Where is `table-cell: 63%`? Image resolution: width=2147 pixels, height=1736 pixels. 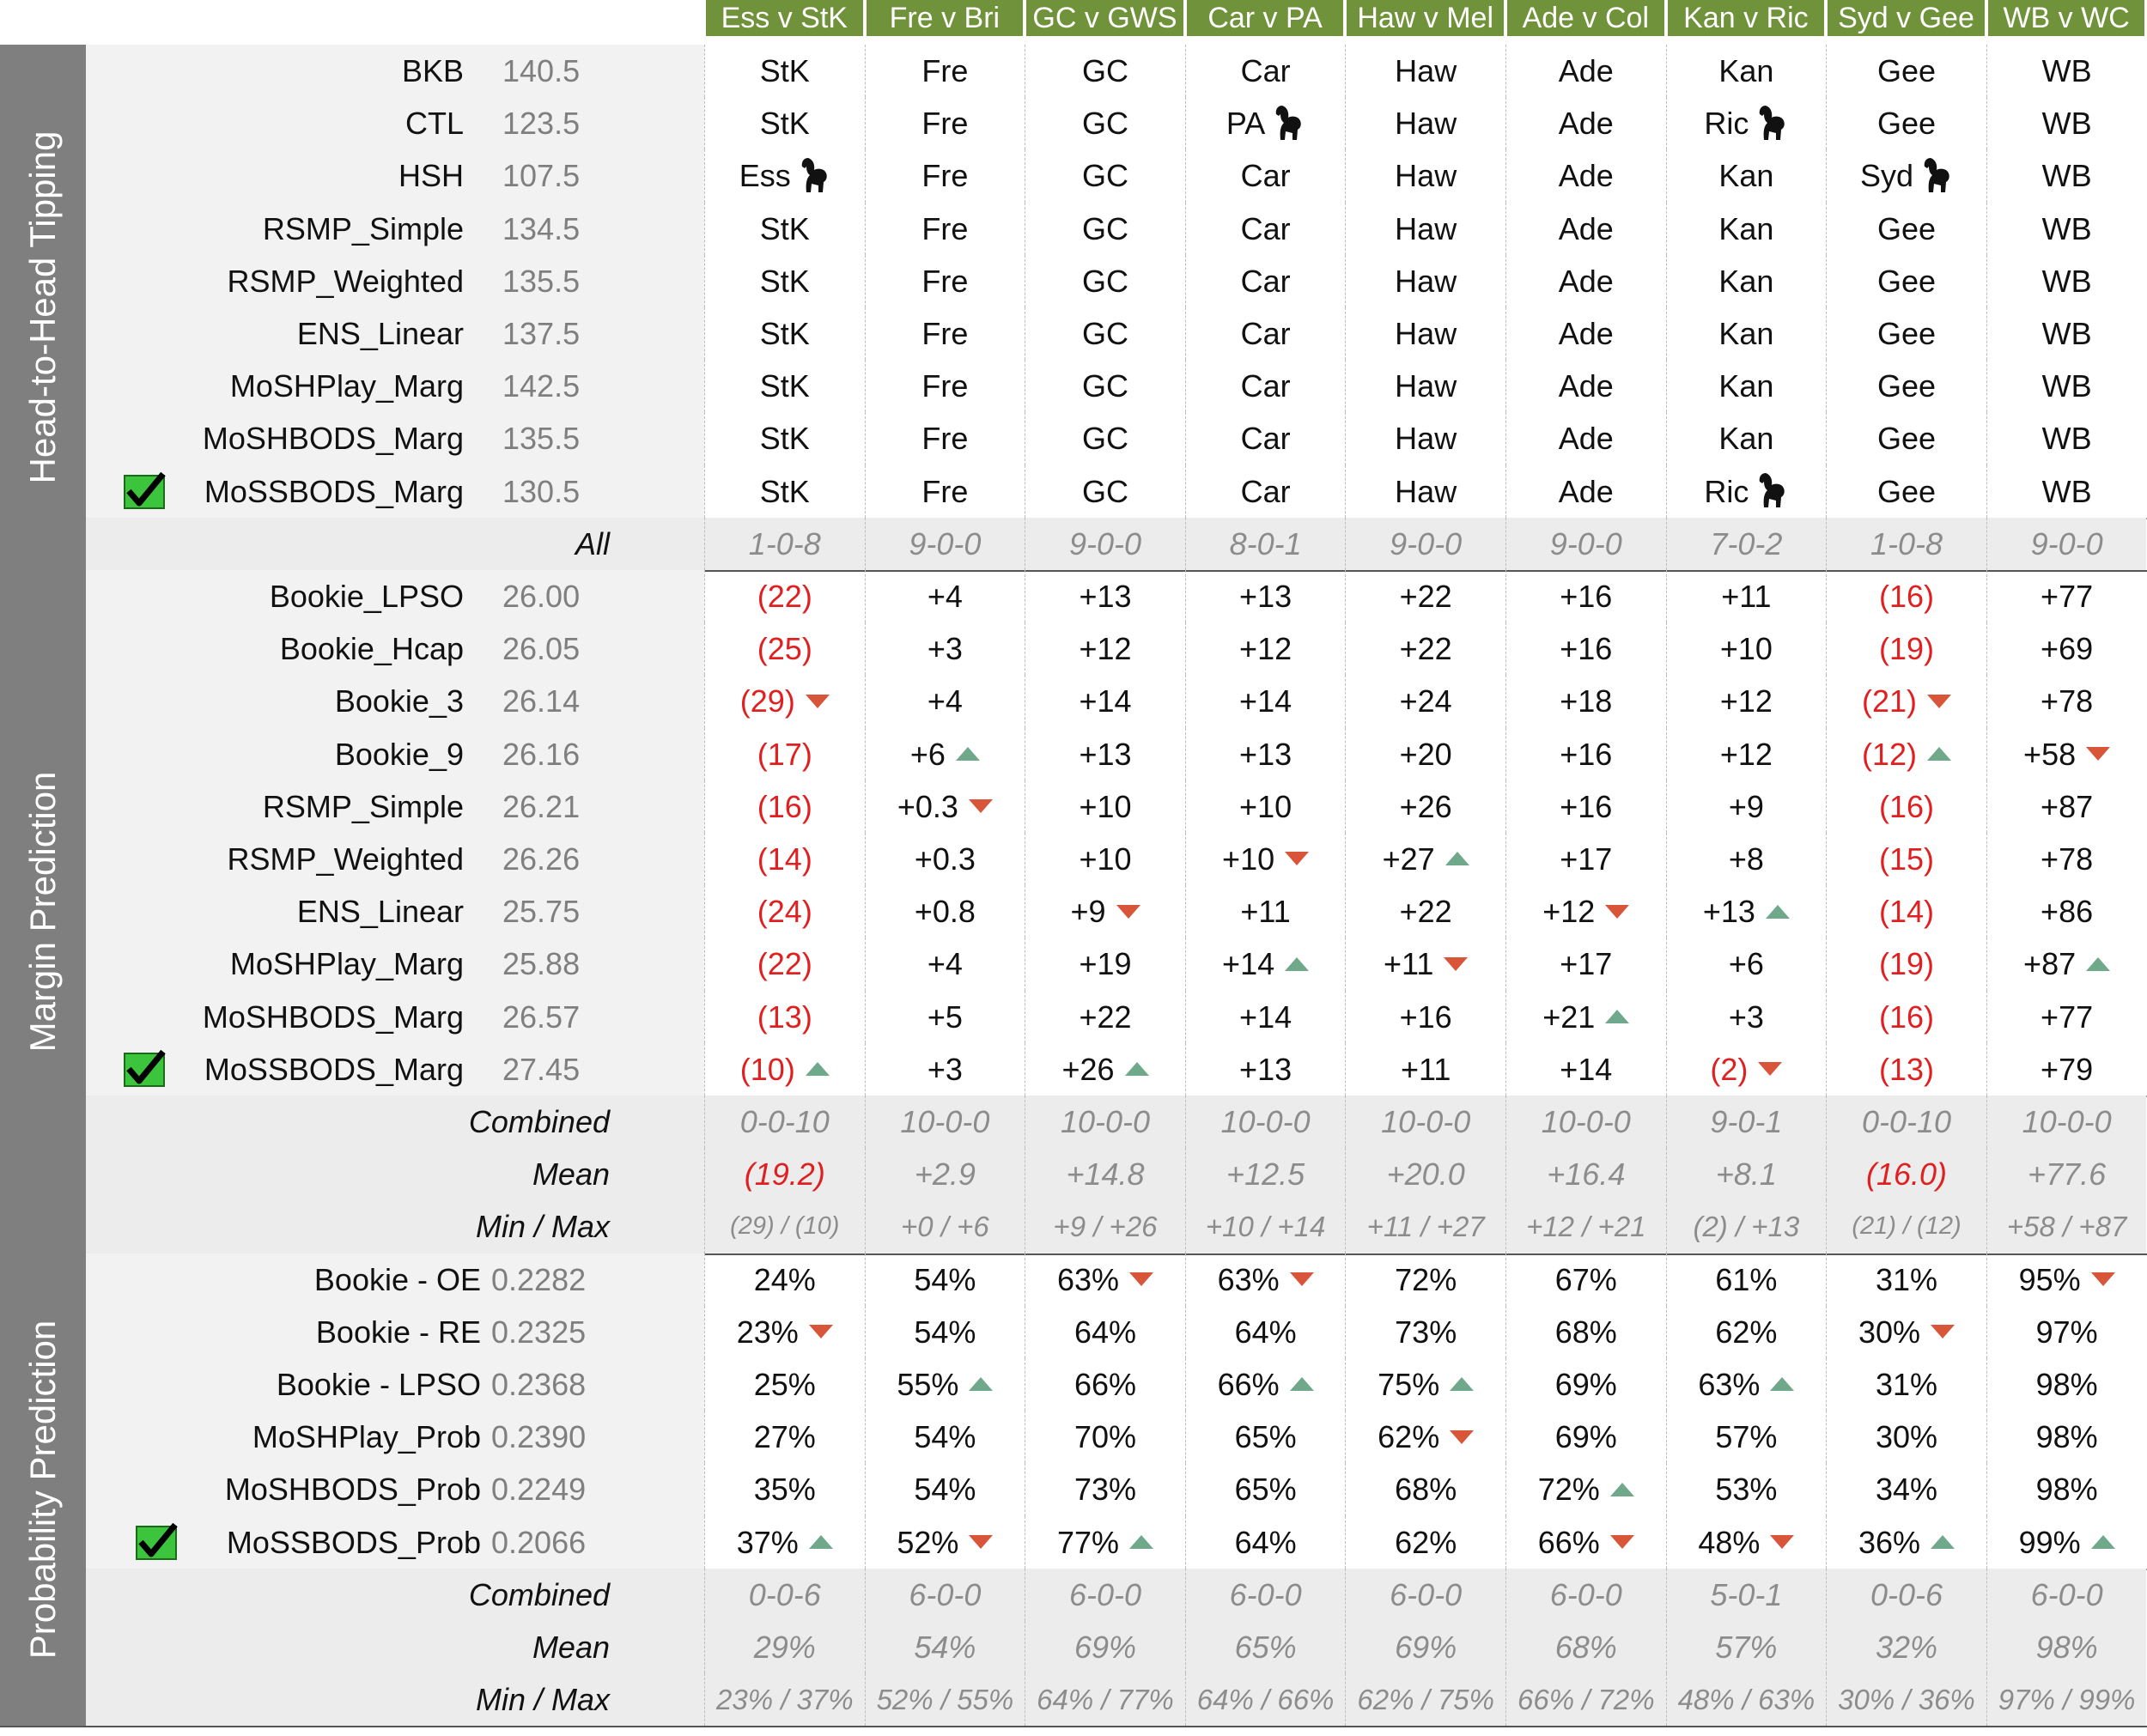
table-cell: 63% is located at coordinates (1746, 1384).